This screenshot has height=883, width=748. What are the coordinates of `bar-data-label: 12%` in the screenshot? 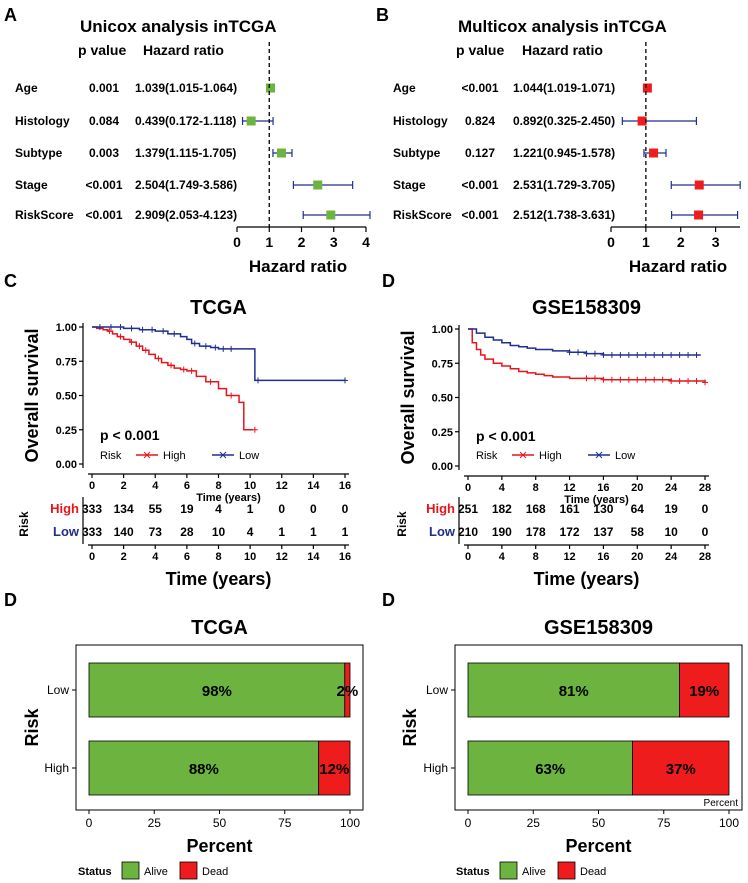 It's located at (334, 769).